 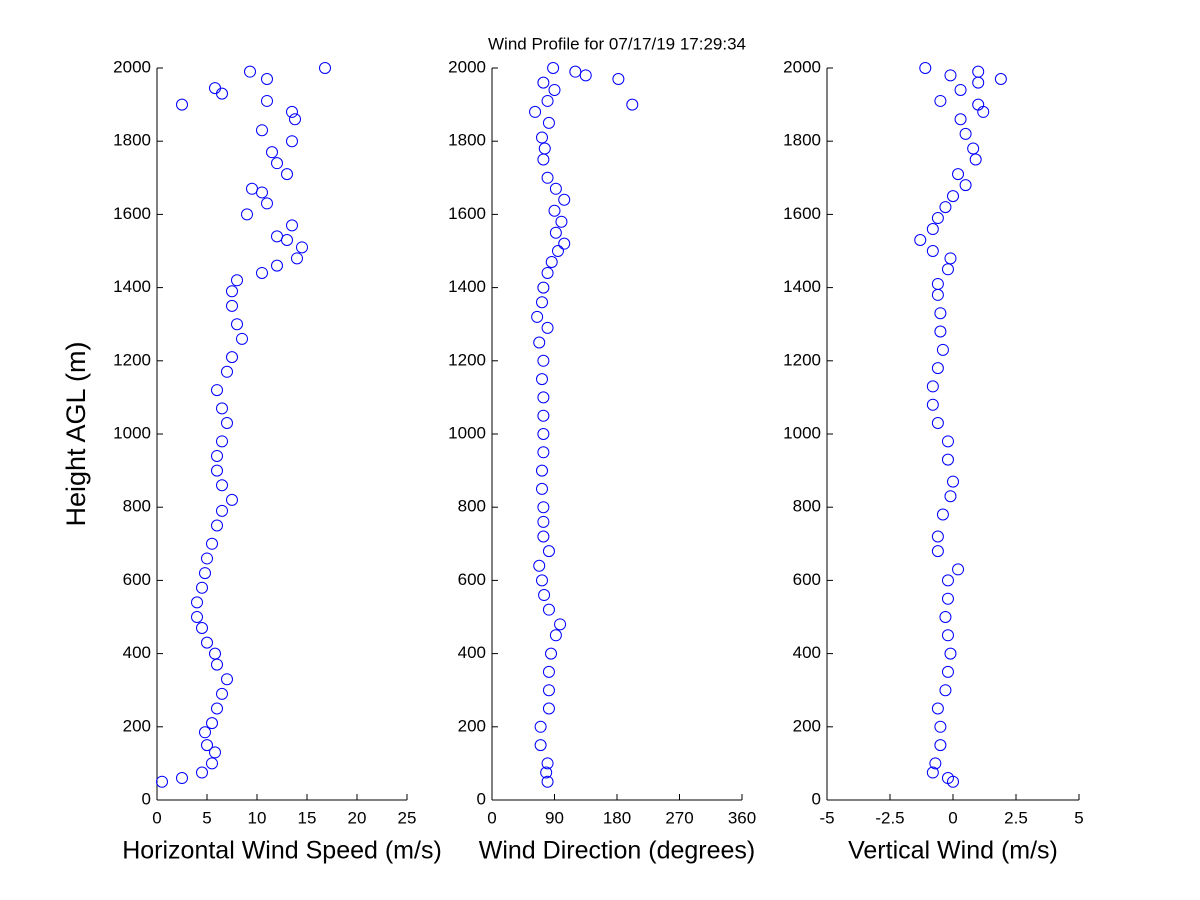 I want to click on x-axis-label: Horizontal Wind Speed (m/s), so click(x=282, y=851).